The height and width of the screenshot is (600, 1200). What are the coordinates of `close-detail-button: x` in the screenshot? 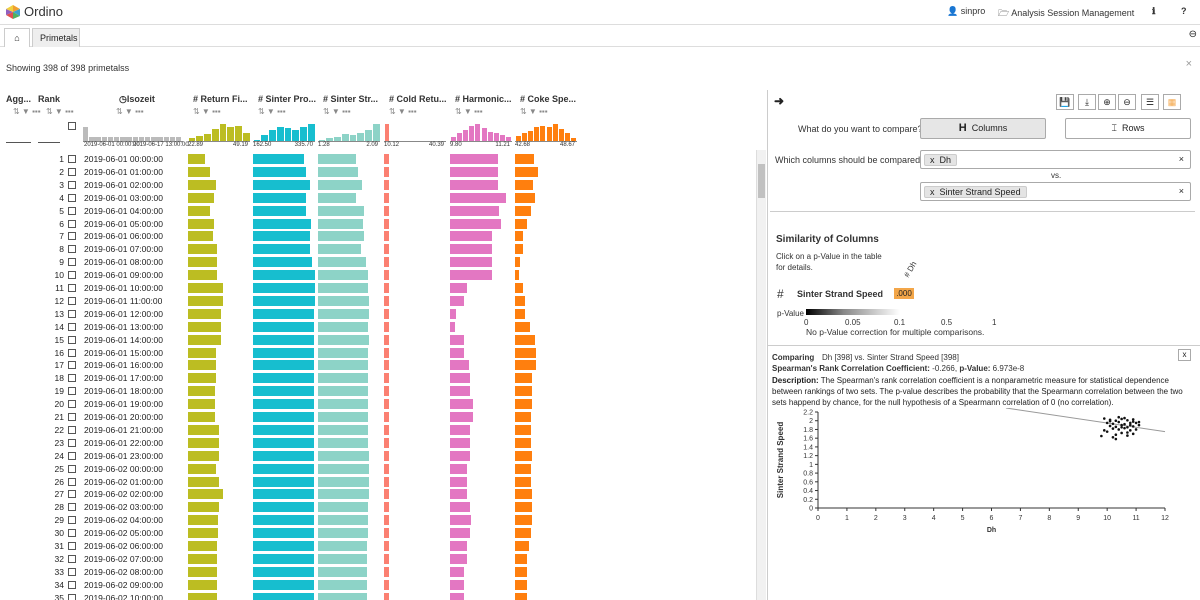 It's located at (1184, 355).